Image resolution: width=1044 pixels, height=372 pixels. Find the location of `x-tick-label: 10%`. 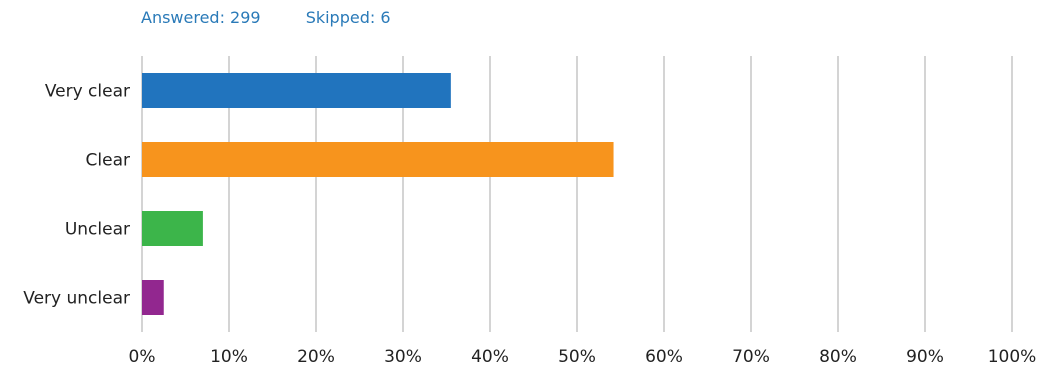

x-tick-label: 10% is located at coordinates (229, 357).